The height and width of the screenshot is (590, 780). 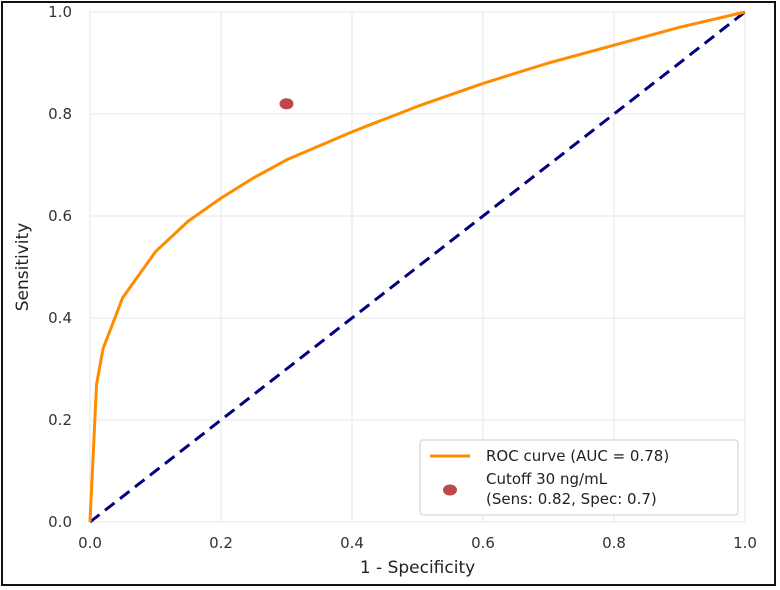 I want to click on x-tick-label: 0.0, so click(x=90, y=543).